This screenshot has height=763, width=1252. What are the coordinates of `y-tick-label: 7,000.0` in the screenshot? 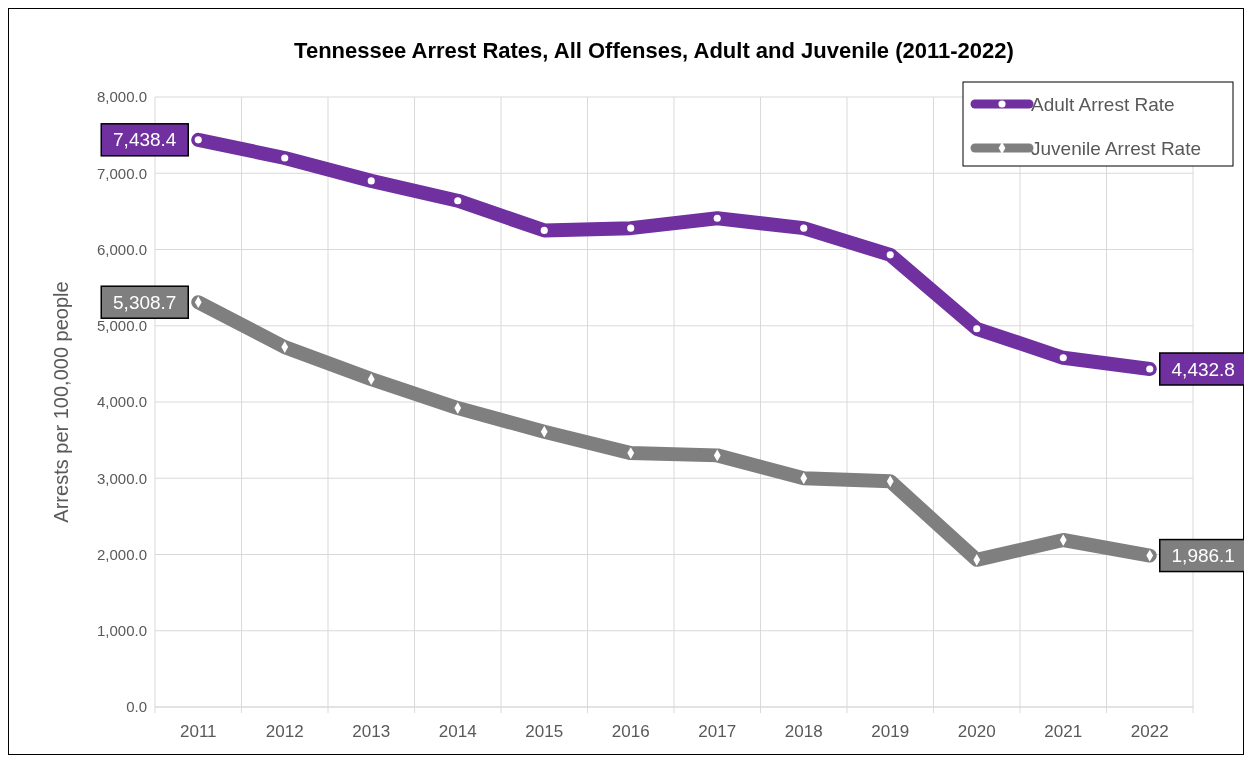 It's located at (121, 173).